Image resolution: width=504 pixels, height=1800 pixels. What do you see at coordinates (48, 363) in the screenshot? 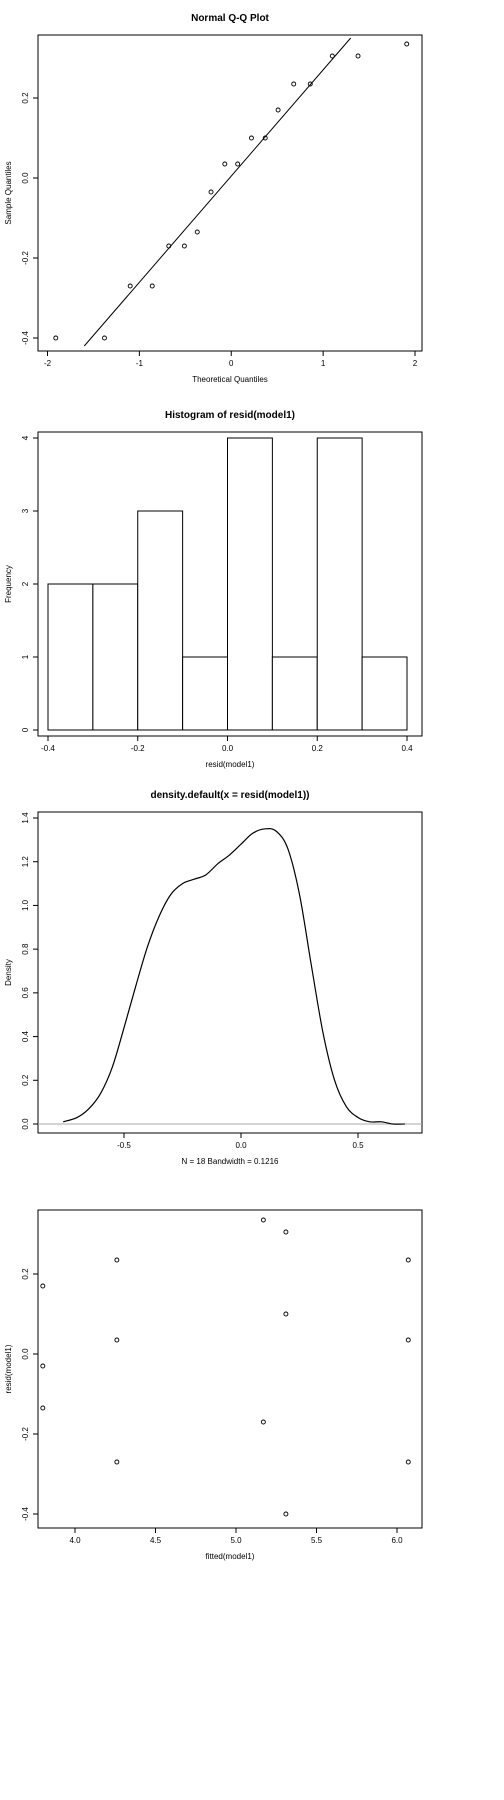
I see `x-tick-label: -2` at bounding box center [48, 363].